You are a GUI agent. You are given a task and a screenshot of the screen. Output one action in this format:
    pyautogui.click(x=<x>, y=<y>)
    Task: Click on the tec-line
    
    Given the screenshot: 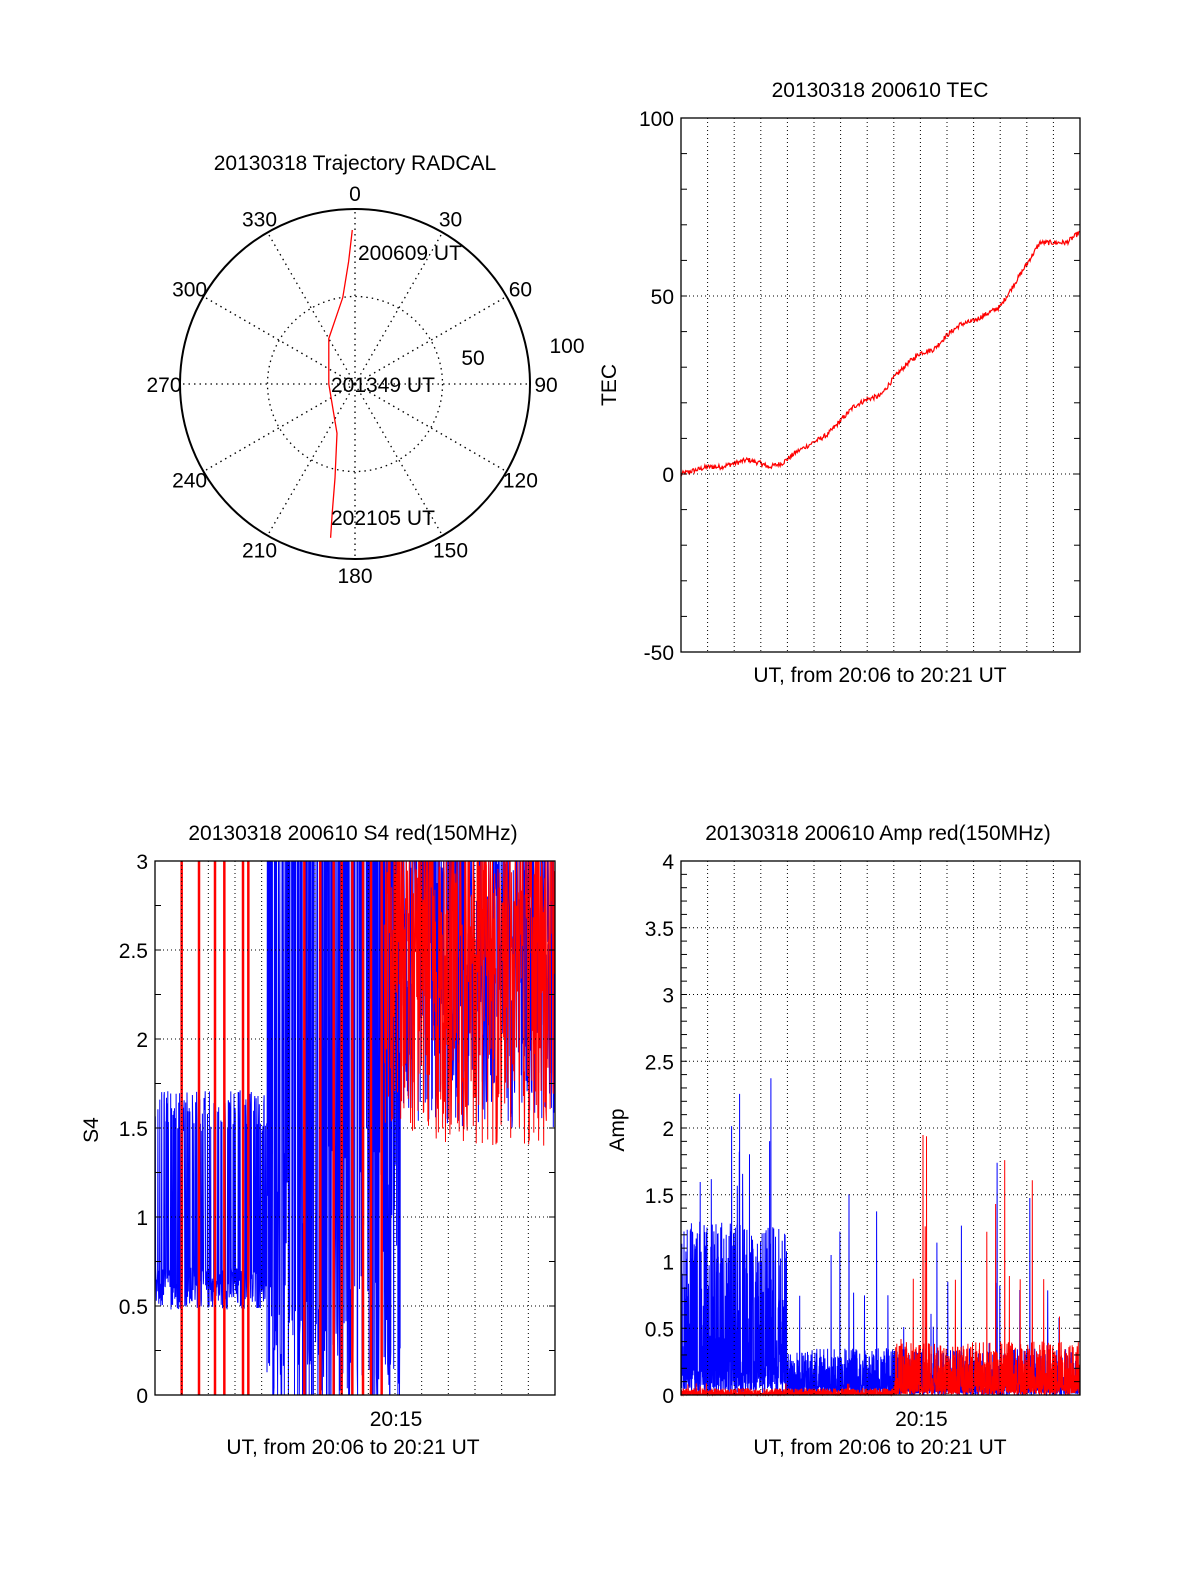 What is the action you would take?
    pyautogui.click(x=880, y=353)
    